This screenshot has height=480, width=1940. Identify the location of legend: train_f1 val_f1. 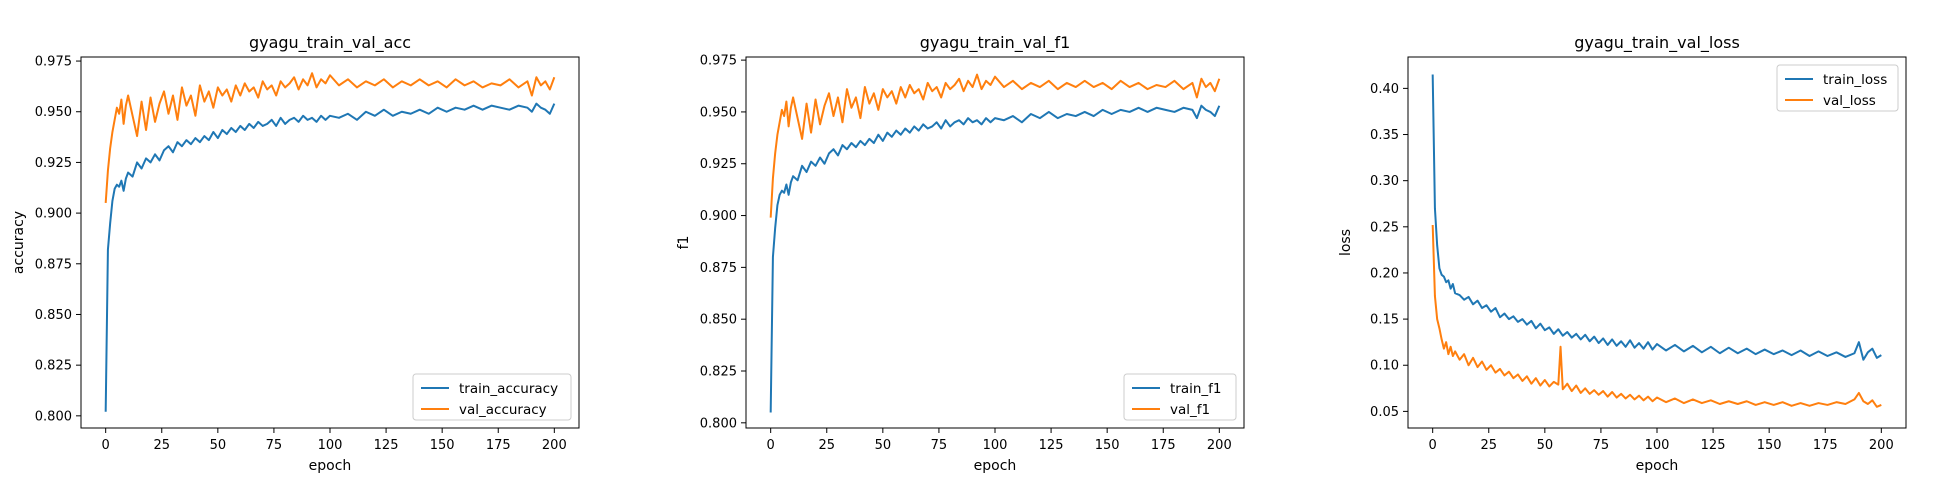
(1180, 397).